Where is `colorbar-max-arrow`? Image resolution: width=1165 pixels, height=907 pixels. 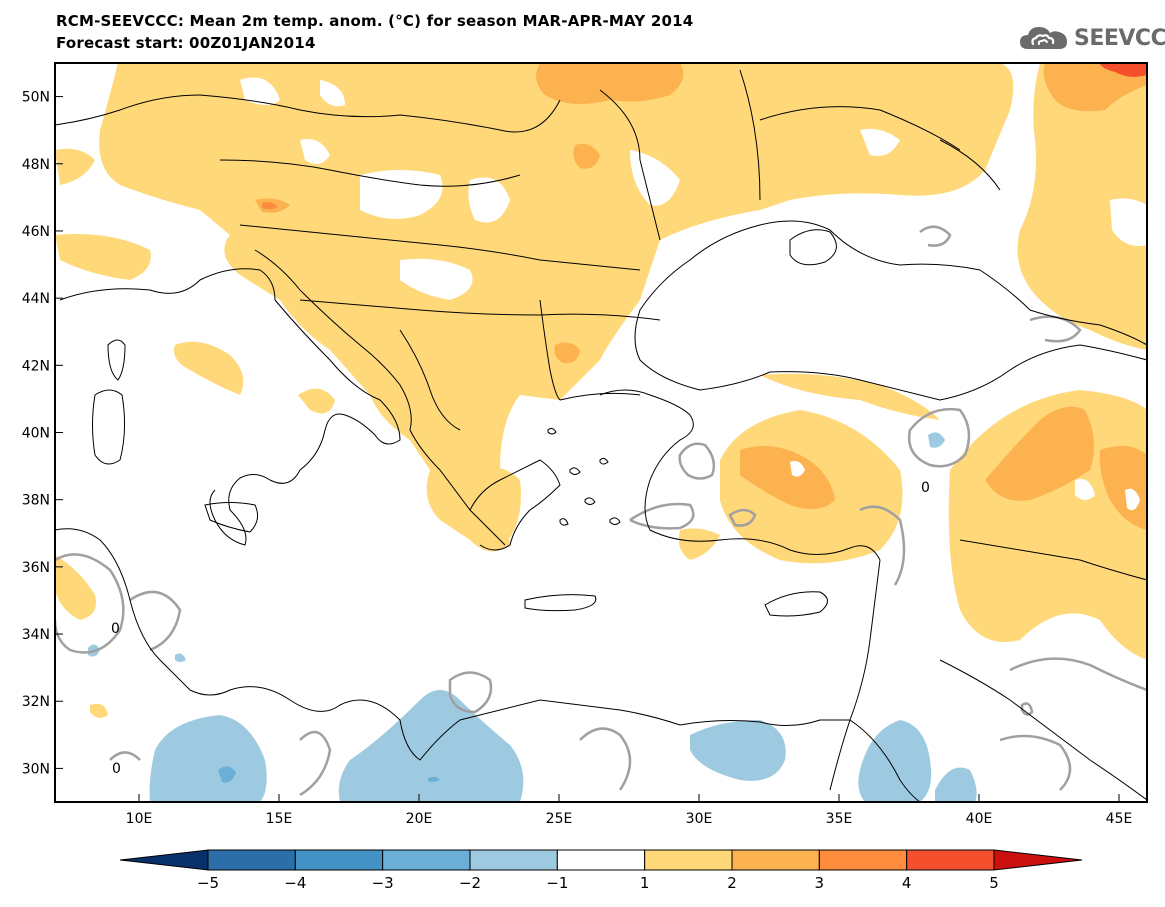 colorbar-max-arrow is located at coordinates (1038, 860).